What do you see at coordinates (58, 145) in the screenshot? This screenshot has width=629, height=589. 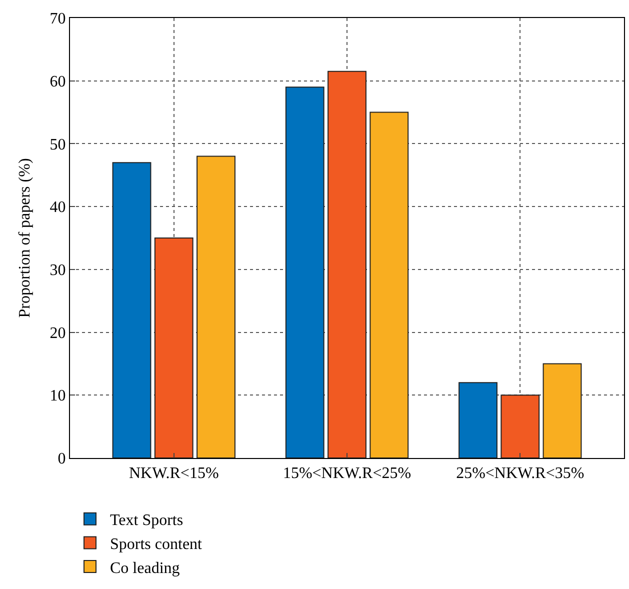 I see `y-tick-label: 50` at bounding box center [58, 145].